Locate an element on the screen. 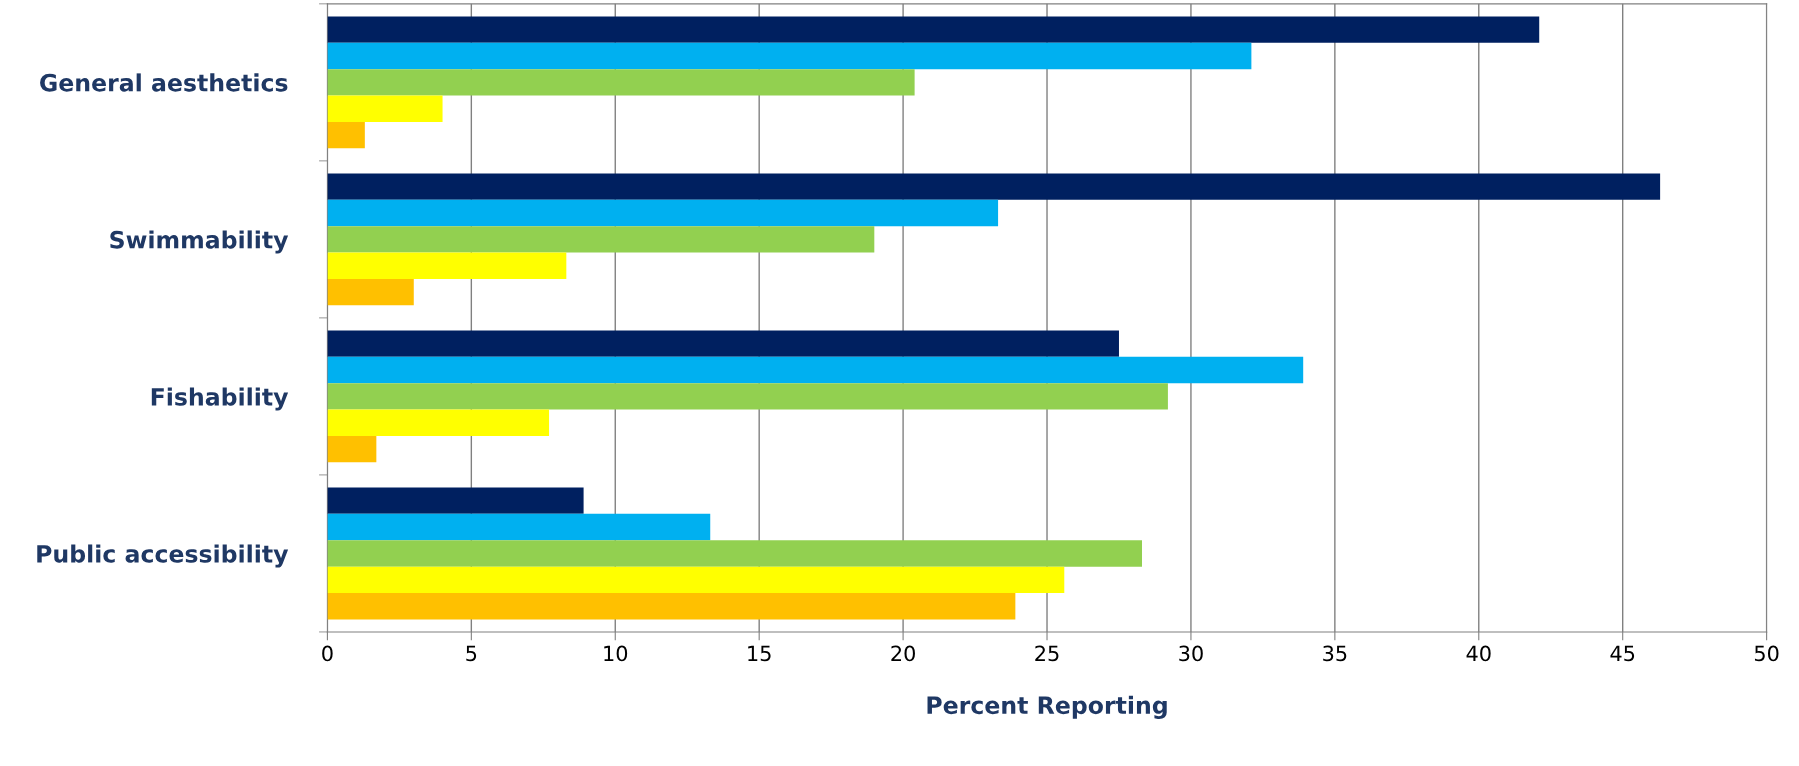  y-tick-label: Fishability is located at coordinates (220, 399).